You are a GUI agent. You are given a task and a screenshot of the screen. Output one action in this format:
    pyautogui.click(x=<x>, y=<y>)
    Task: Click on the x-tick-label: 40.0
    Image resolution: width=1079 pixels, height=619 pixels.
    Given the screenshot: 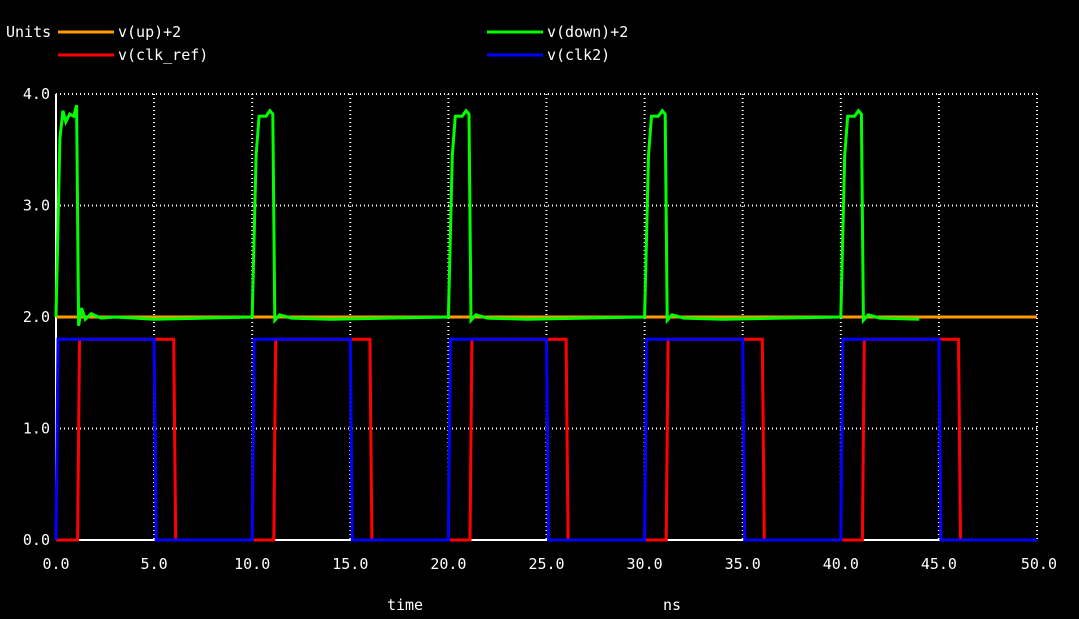 What is the action you would take?
    pyautogui.click(x=841, y=564)
    